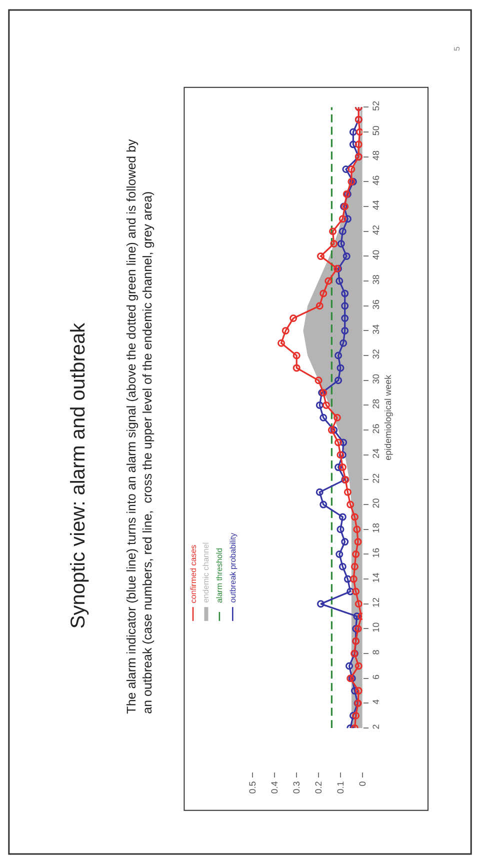  Describe the element at coordinates (233, 567) in the screenshot. I see `text: outbreak probability` at that location.